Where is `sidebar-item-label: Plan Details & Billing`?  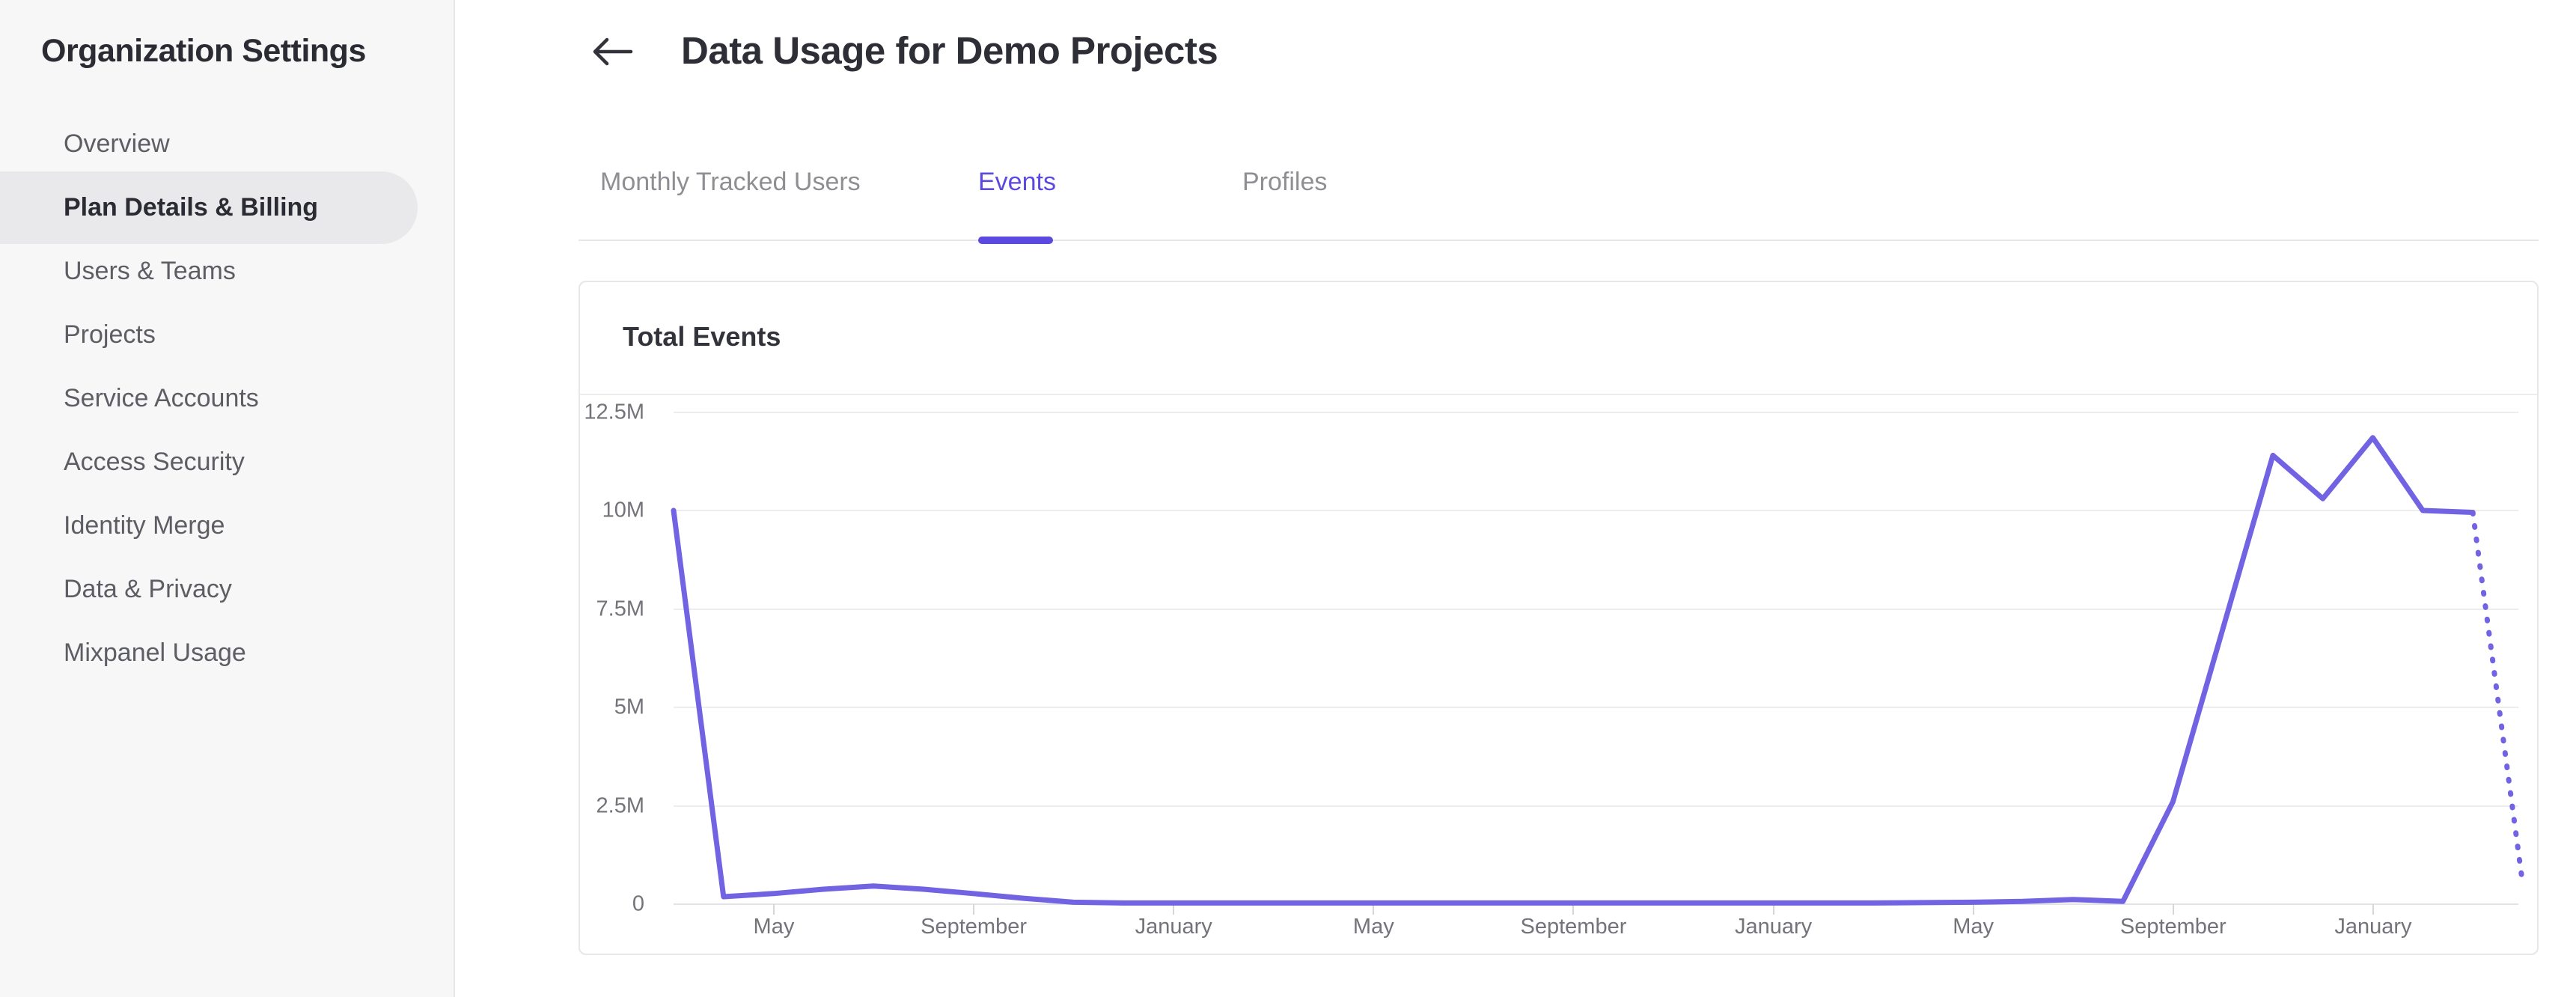
sidebar-item-label: Plan Details & Billing is located at coordinates (191, 207).